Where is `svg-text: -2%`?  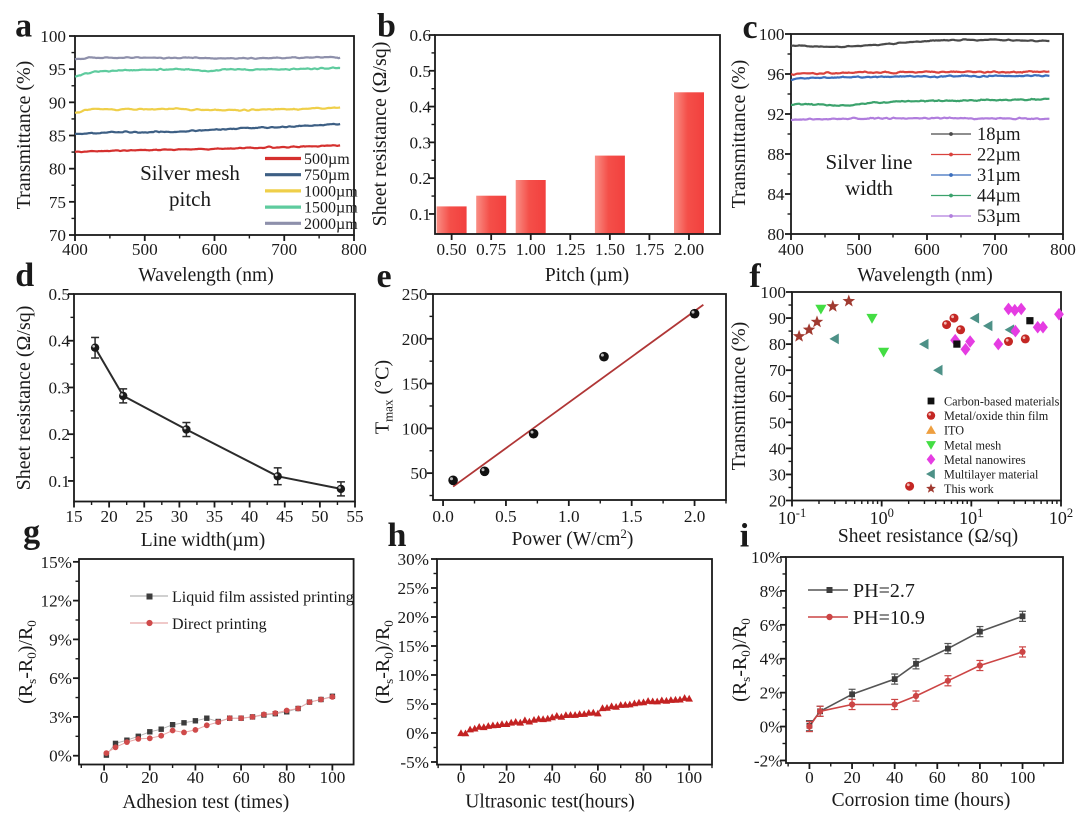
svg-text: -2% is located at coordinates (768, 761).